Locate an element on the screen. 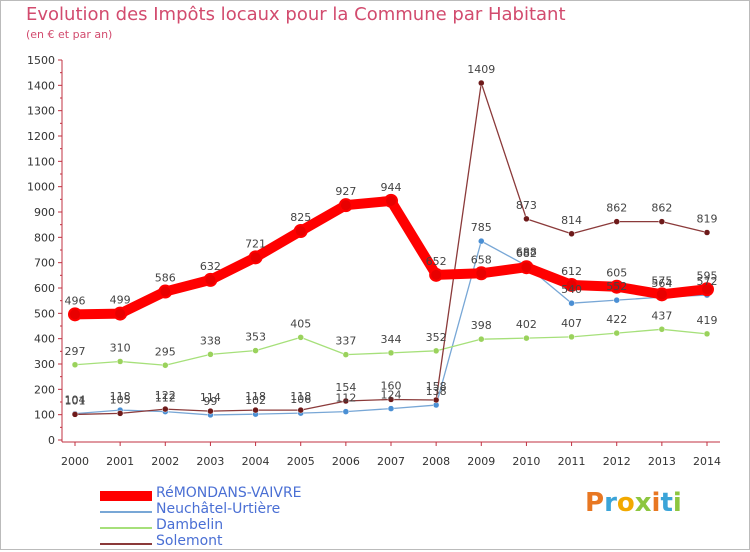  data-label: 398 is located at coordinates (481, 325).